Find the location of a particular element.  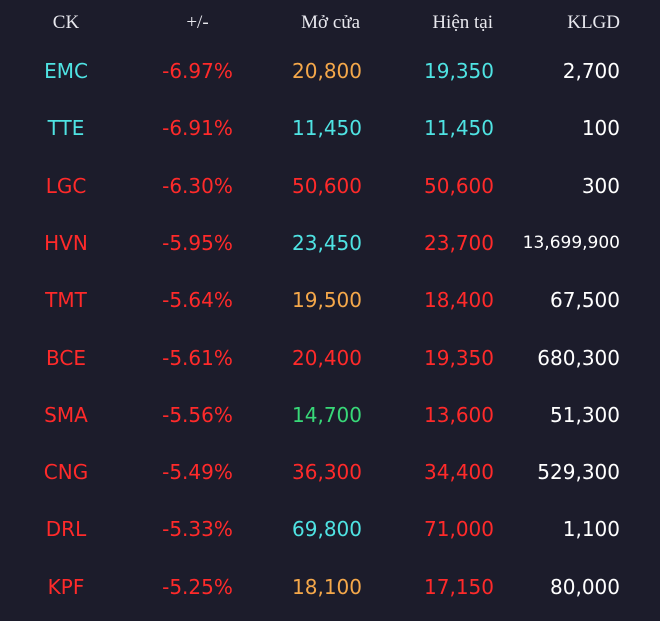

header-volume: KLGD is located at coordinates (593, 22).